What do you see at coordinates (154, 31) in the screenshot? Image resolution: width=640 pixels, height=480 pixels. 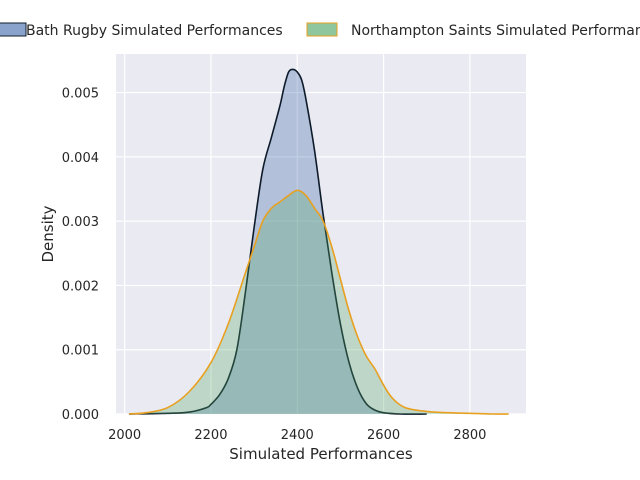 I see `legend-label: Bath Rugby Simulated Performances` at bounding box center [154, 31].